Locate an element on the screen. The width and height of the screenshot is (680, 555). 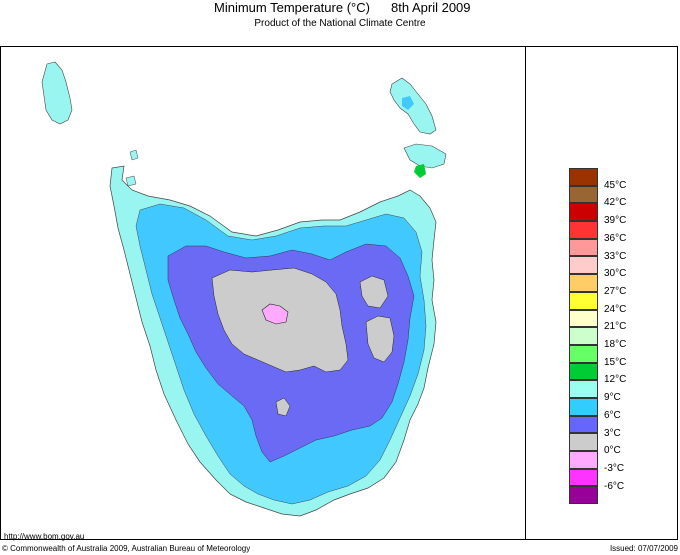
legend-label: 15°C is located at coordinates (615, 362).